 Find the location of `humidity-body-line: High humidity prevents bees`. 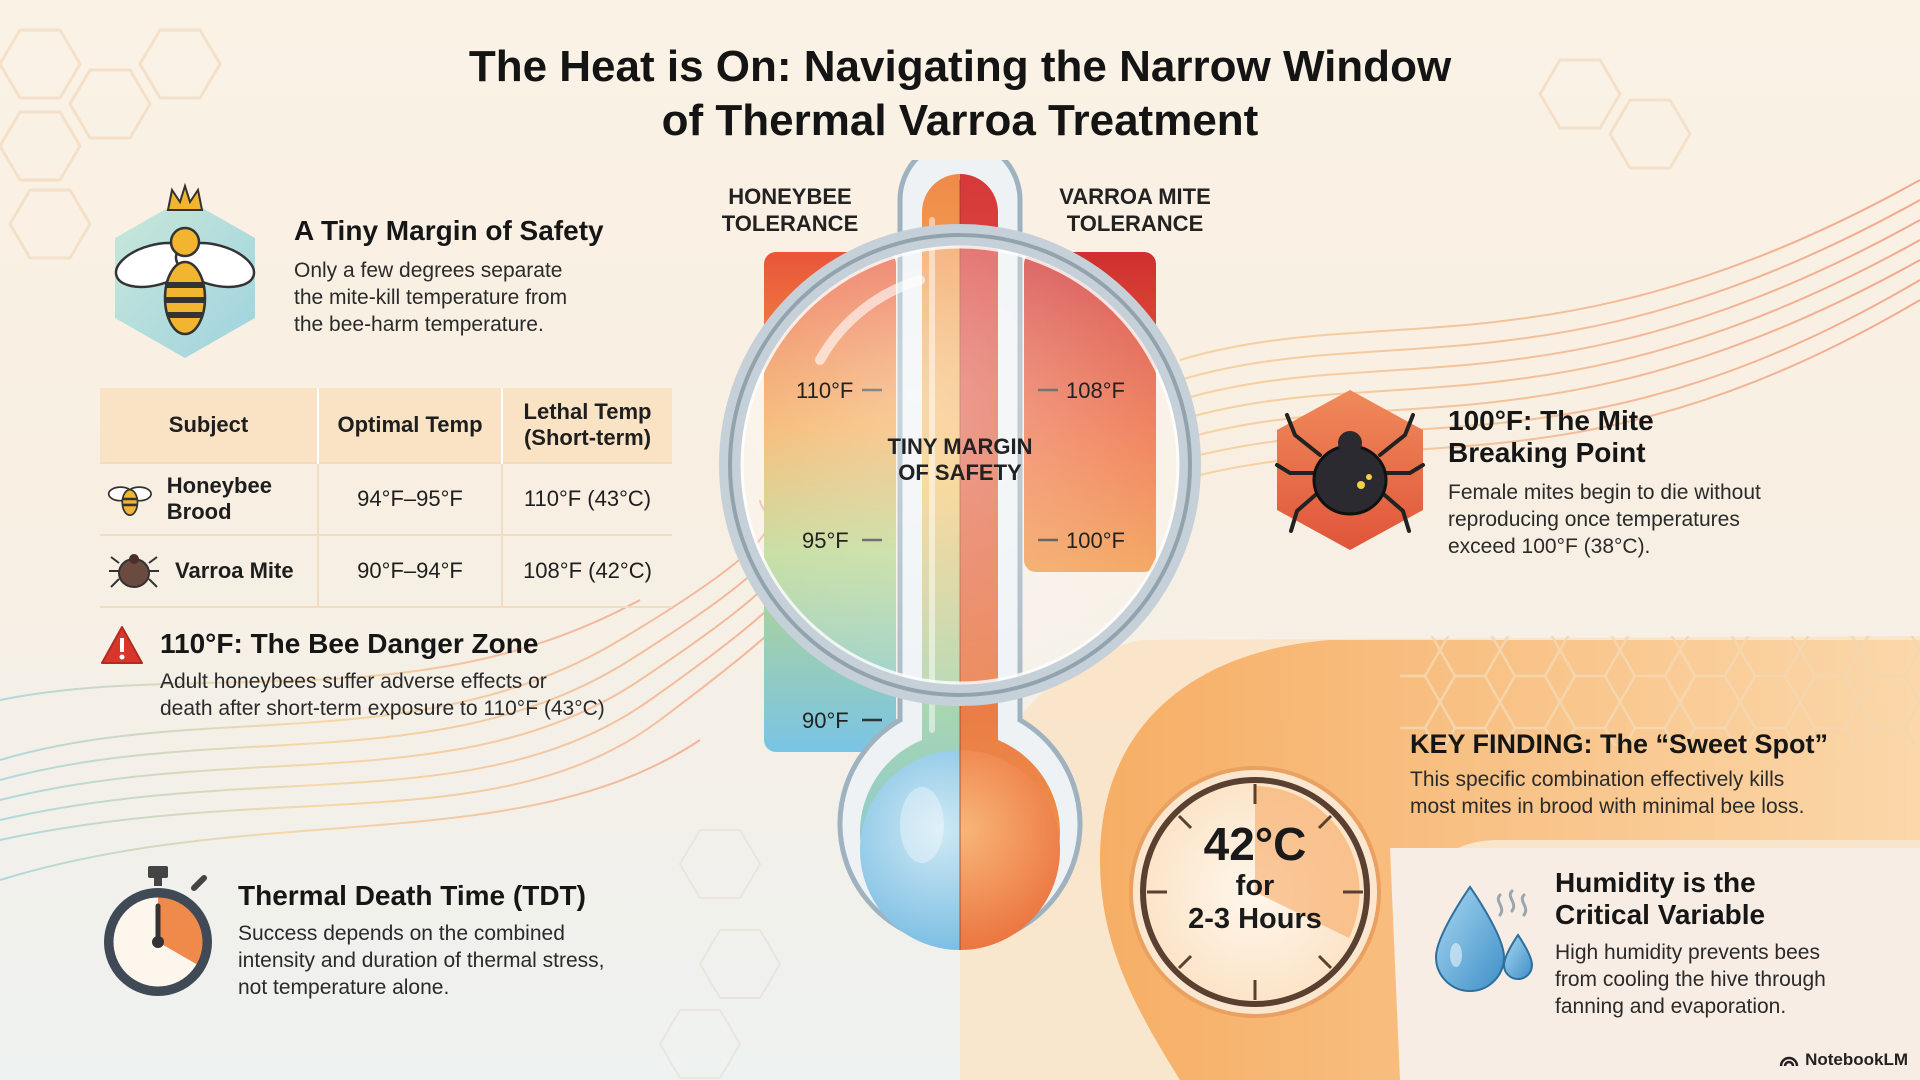

humidity-body-line: High humidity prevents bees is located at coordinates (1687, 952).